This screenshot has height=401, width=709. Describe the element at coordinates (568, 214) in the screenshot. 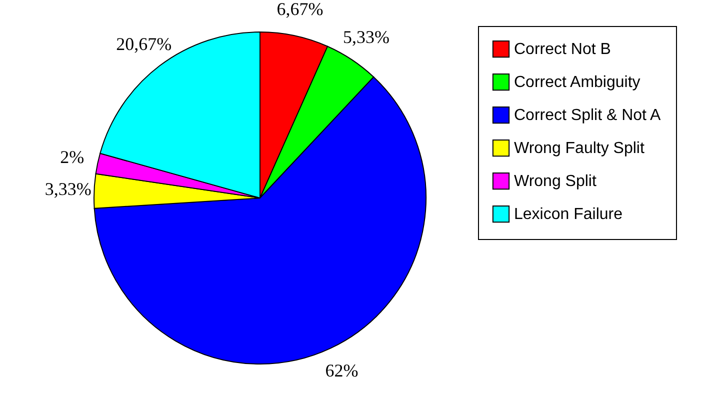

I see `legend-label: Lexicon Failure` at that location.